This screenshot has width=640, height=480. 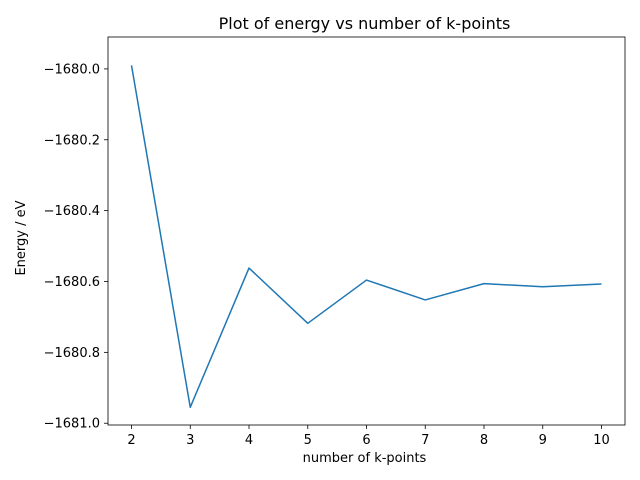 What do you see at coordinates (249, 440) in the screenshot?
I see `x-tick-label: 4` at bounding box center [249, 440].